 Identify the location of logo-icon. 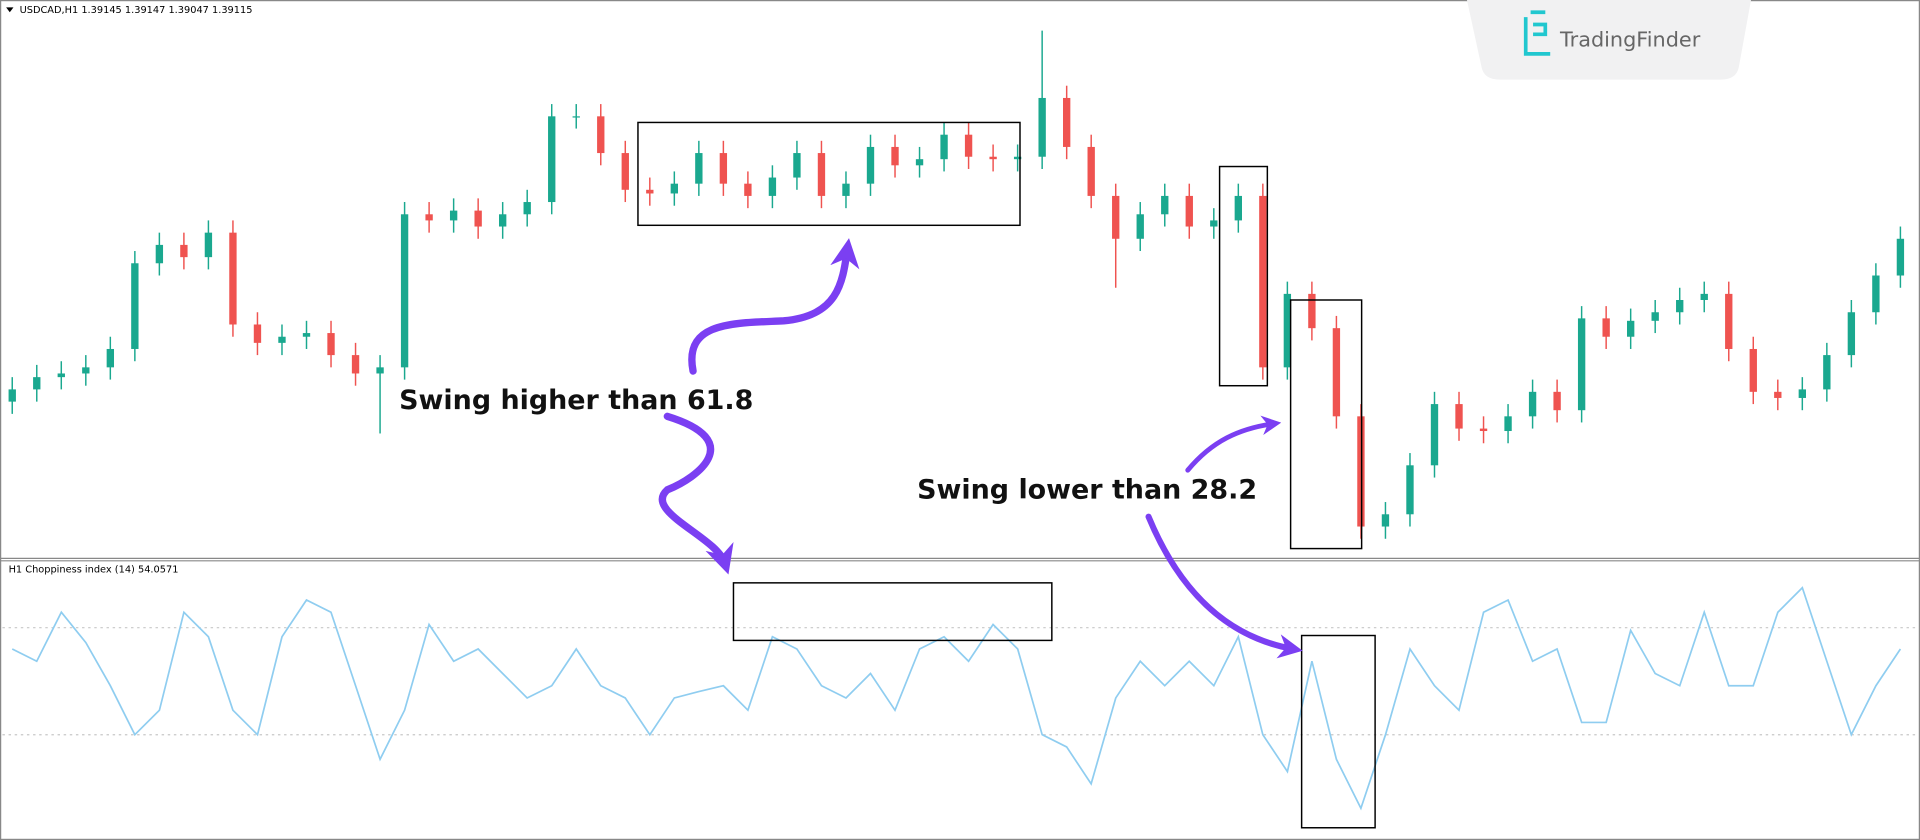
(1537, 33).